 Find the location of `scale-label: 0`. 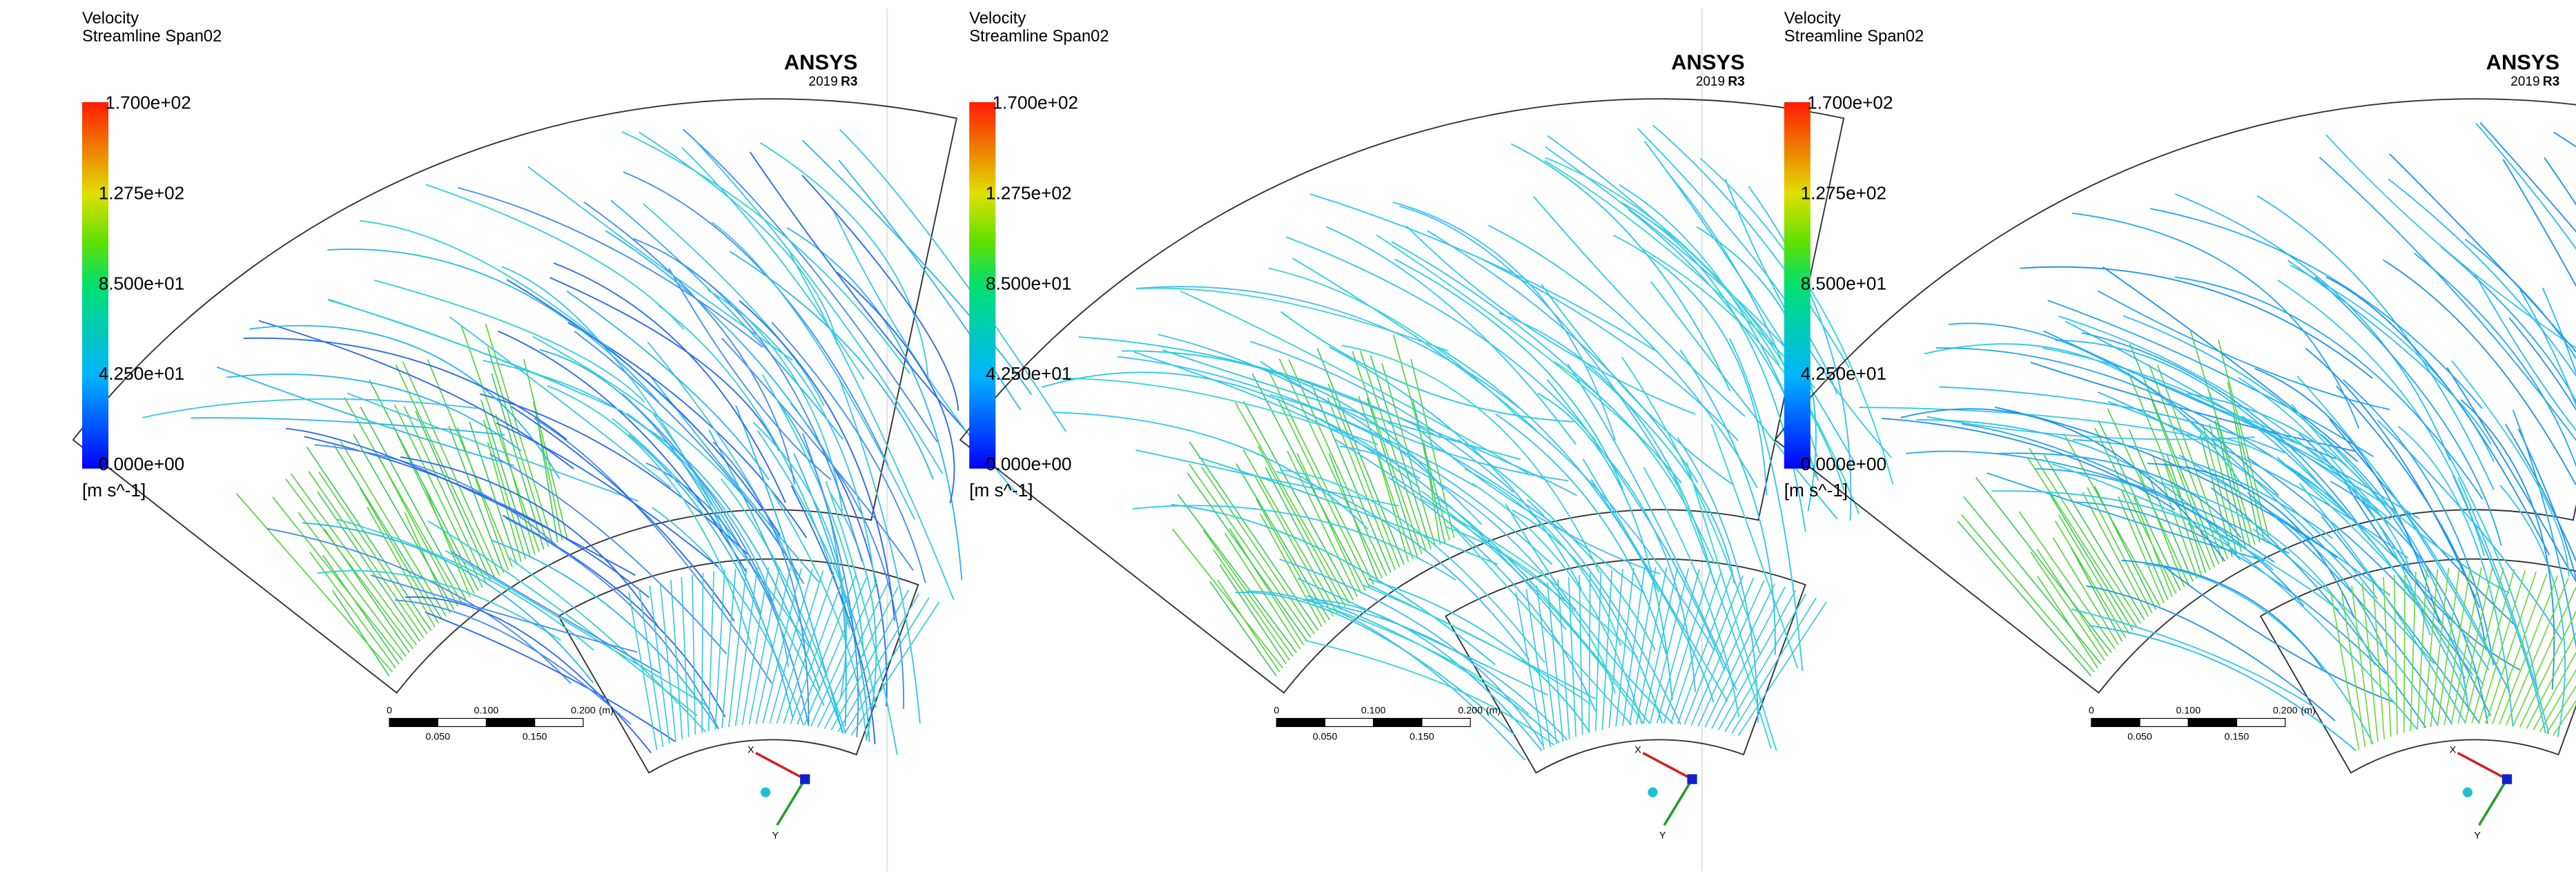

scale-label: 0 is located at coordinates (1276, 710).